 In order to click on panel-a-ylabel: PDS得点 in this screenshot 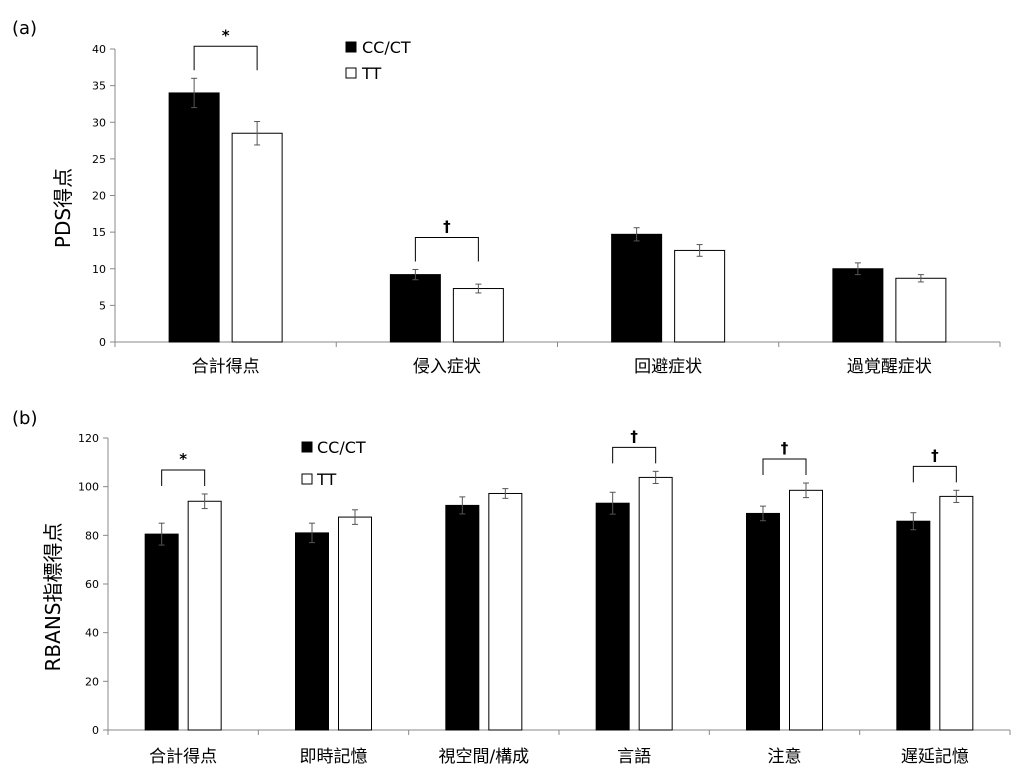, I will do `click(63, 208)`.